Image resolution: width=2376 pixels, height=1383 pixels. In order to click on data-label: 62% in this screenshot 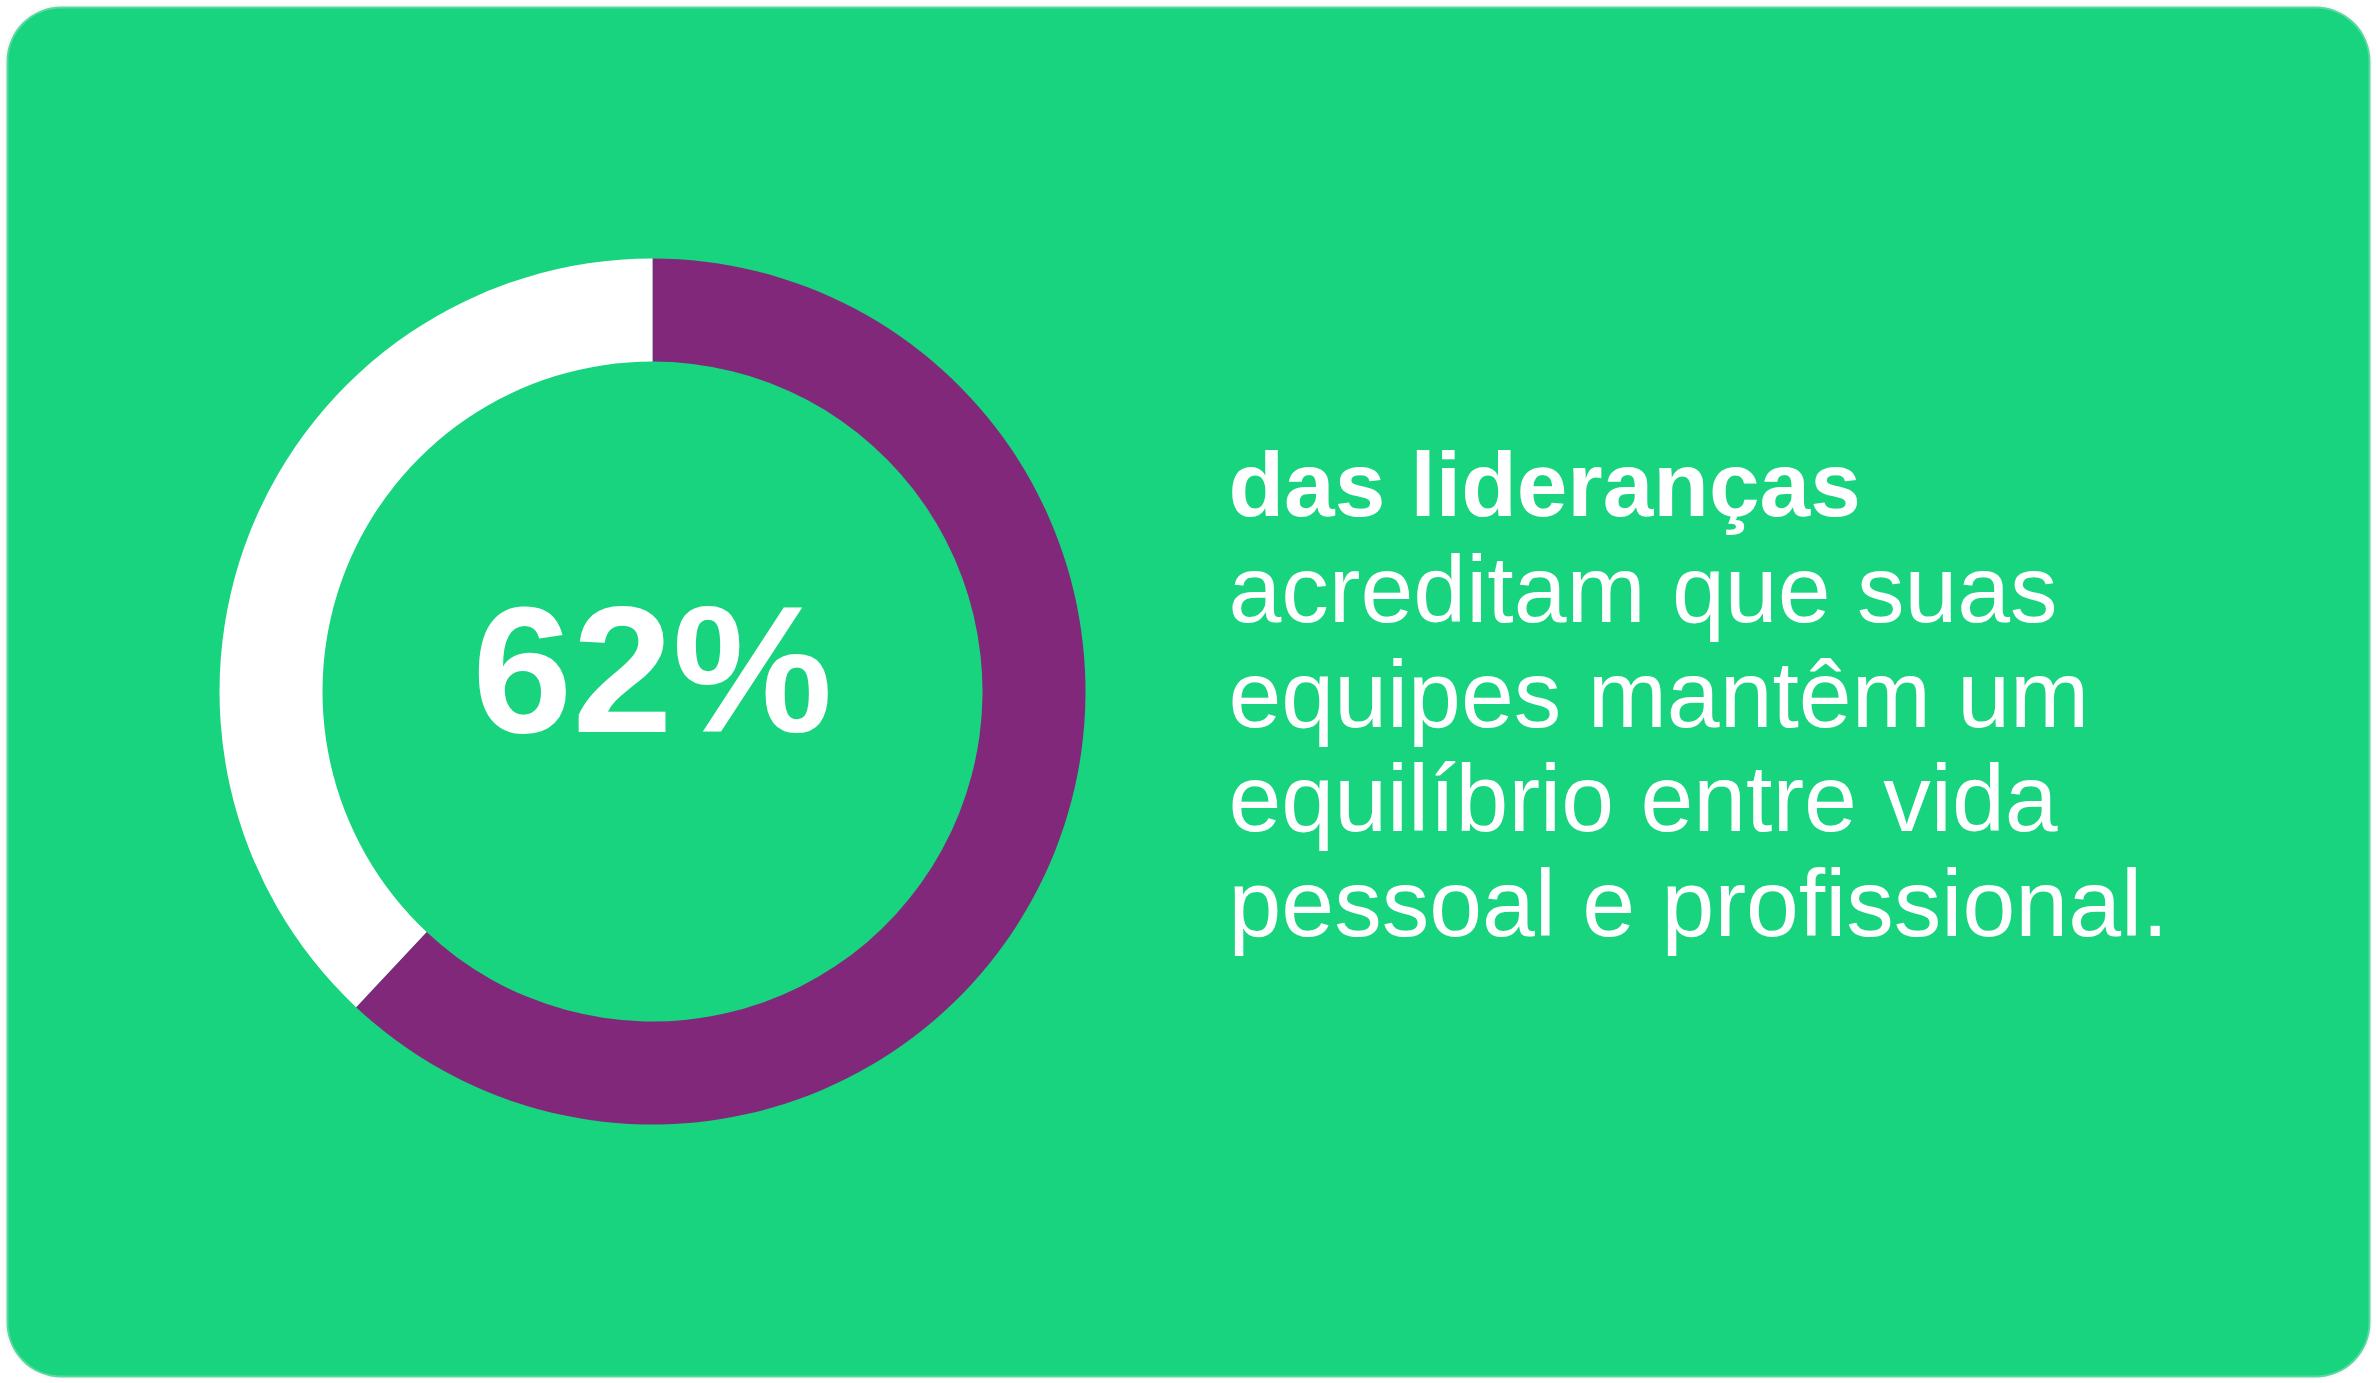, I will do `click(652, 669)`.